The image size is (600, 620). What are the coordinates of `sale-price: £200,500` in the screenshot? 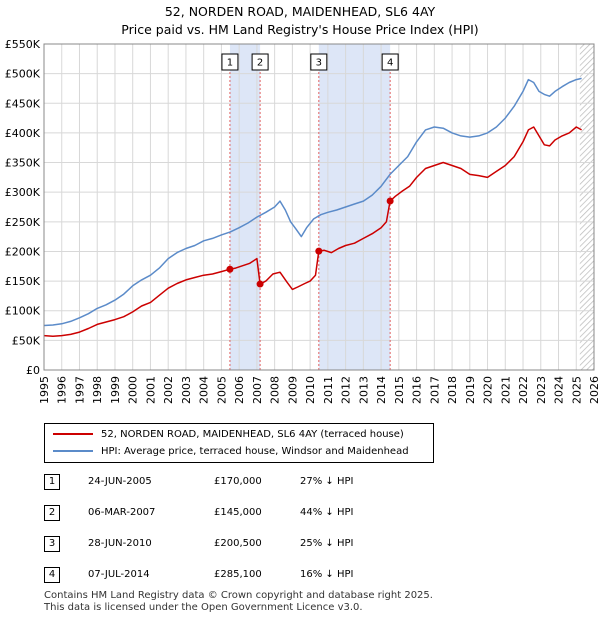 It's located at (238, 543).